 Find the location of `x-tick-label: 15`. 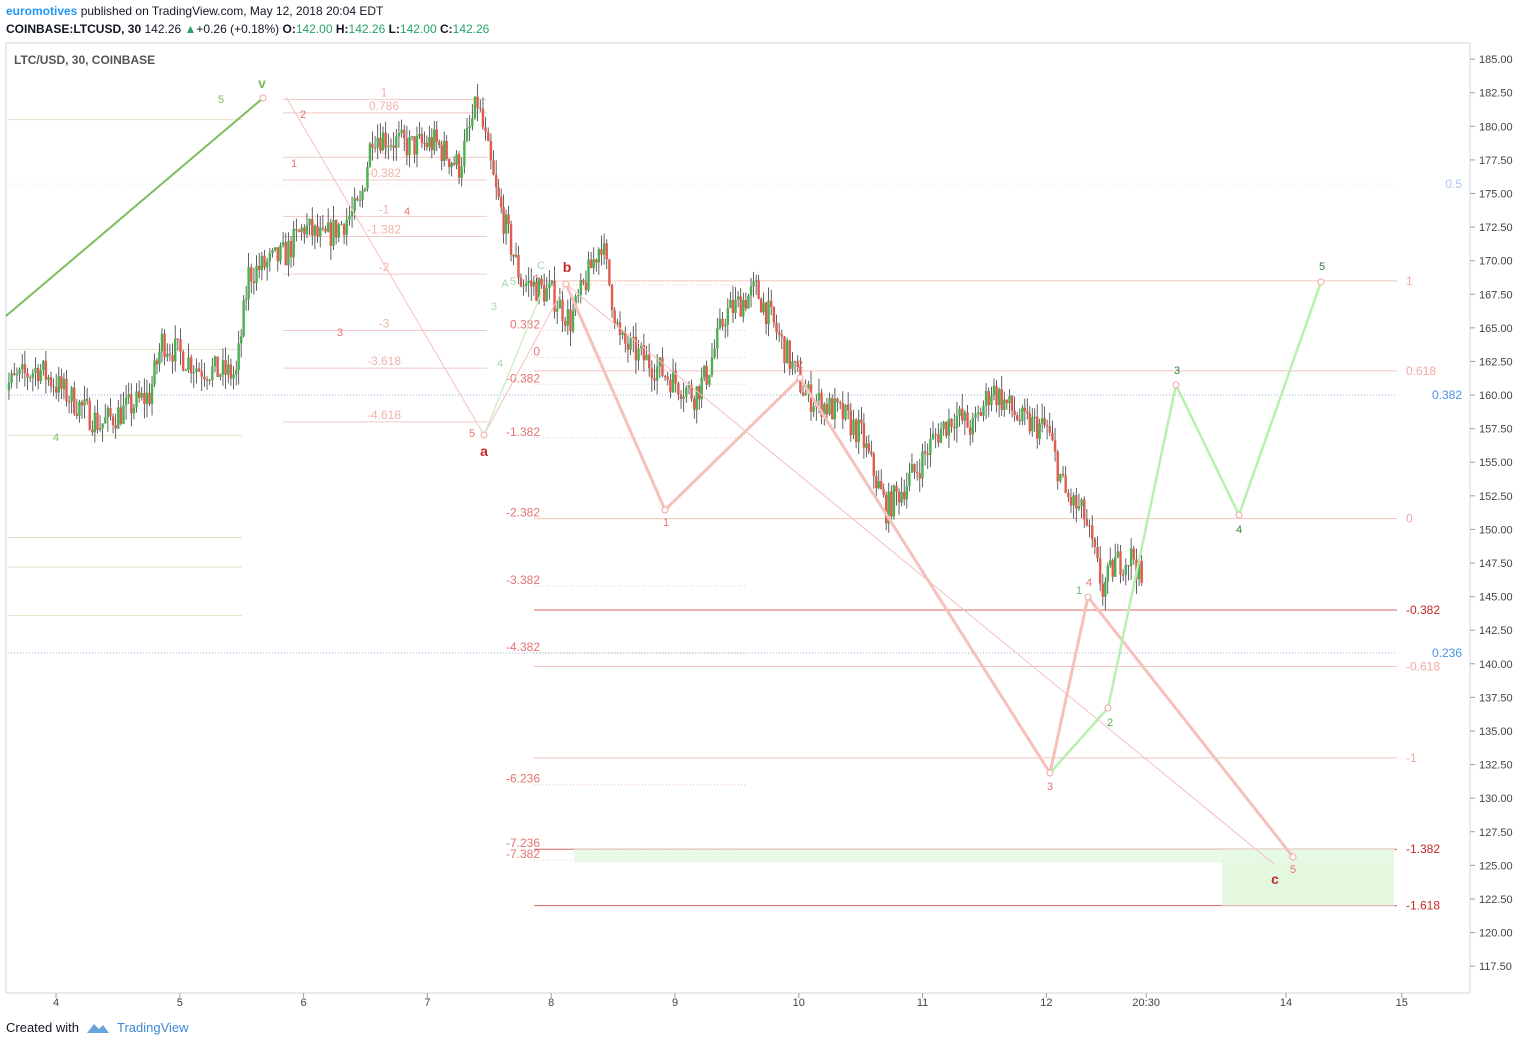

x-tick-label: 15 is located at coordinates (1402, 1003).